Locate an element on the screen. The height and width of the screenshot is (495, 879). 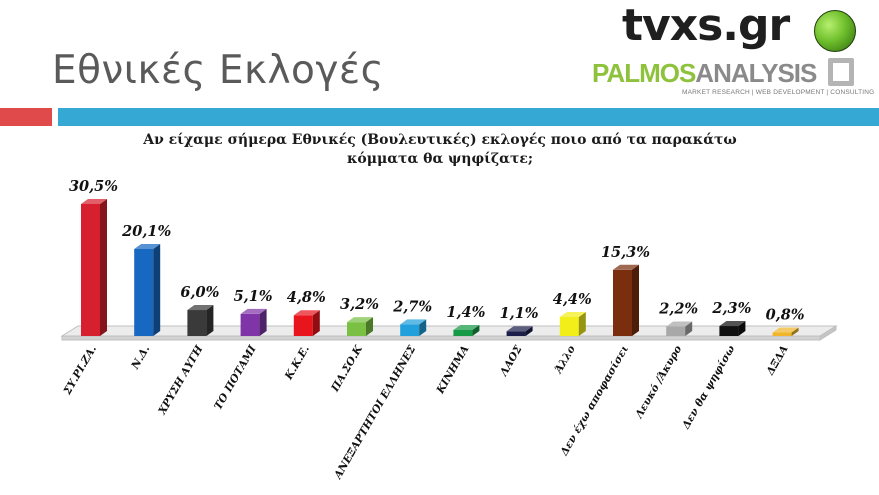
value-label: 20,1% is located at coordinates (146, 231).